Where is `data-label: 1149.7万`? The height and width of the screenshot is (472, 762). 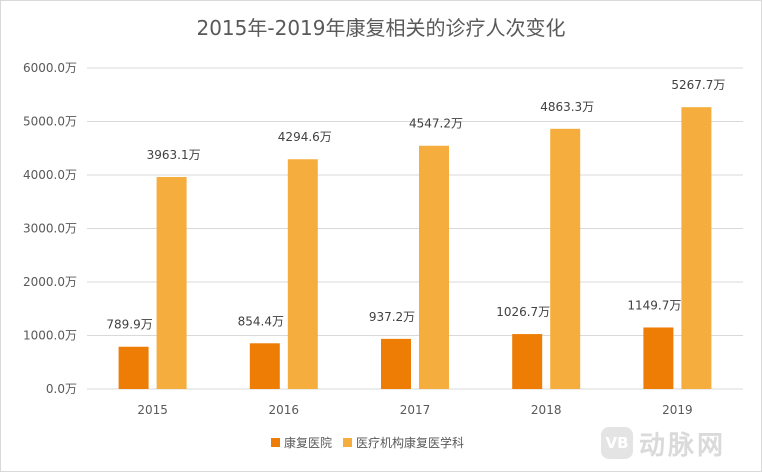 data-label: 1149.7万 is located at coordinates (654, 305).